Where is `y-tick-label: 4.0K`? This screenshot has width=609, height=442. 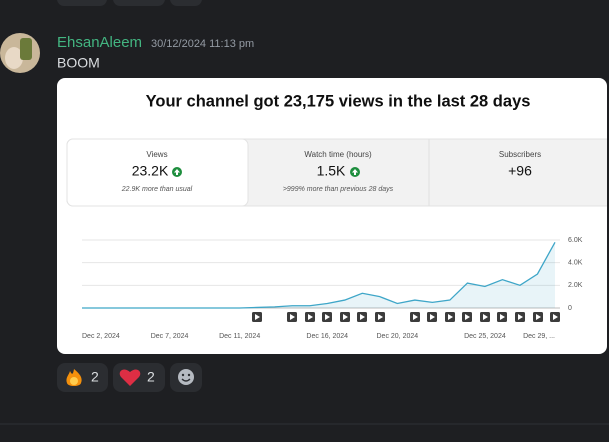
y-tick-label: 4.0K is located at coordinates (575, 263).